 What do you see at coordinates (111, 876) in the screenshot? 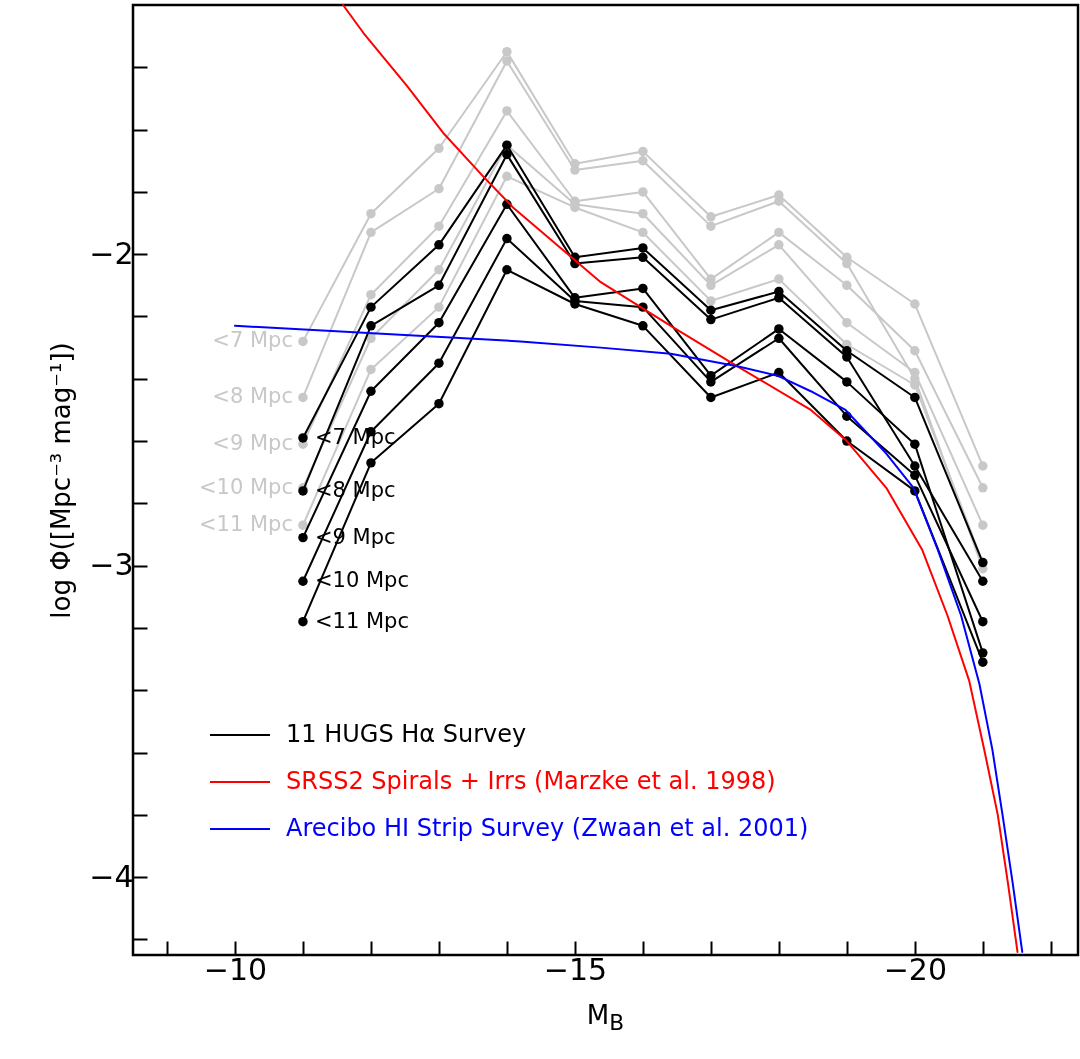
I see `y-tick-label: −4` at bounding box center [111, 876].